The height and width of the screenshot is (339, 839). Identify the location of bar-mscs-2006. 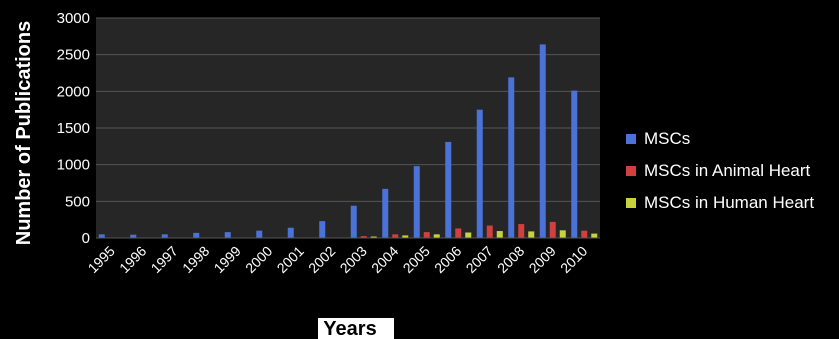
(448, 189).